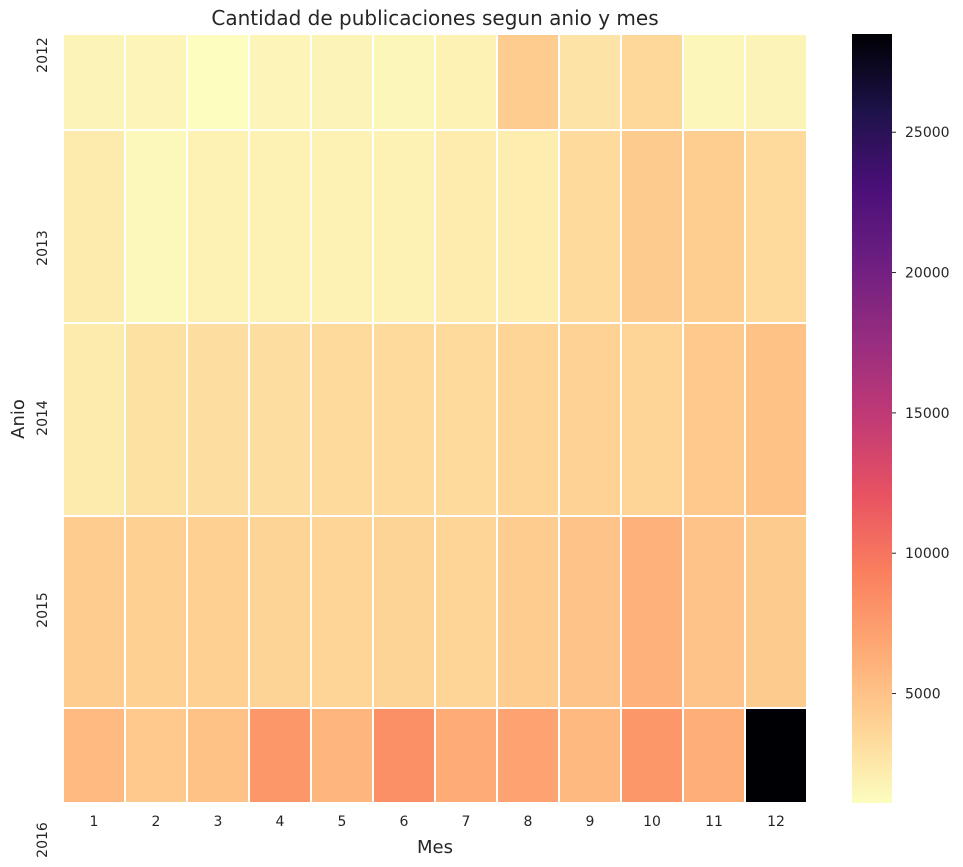 This screenshot has width=963, height=867. I want to click on x-tick-label: 9, so click(590, 822).